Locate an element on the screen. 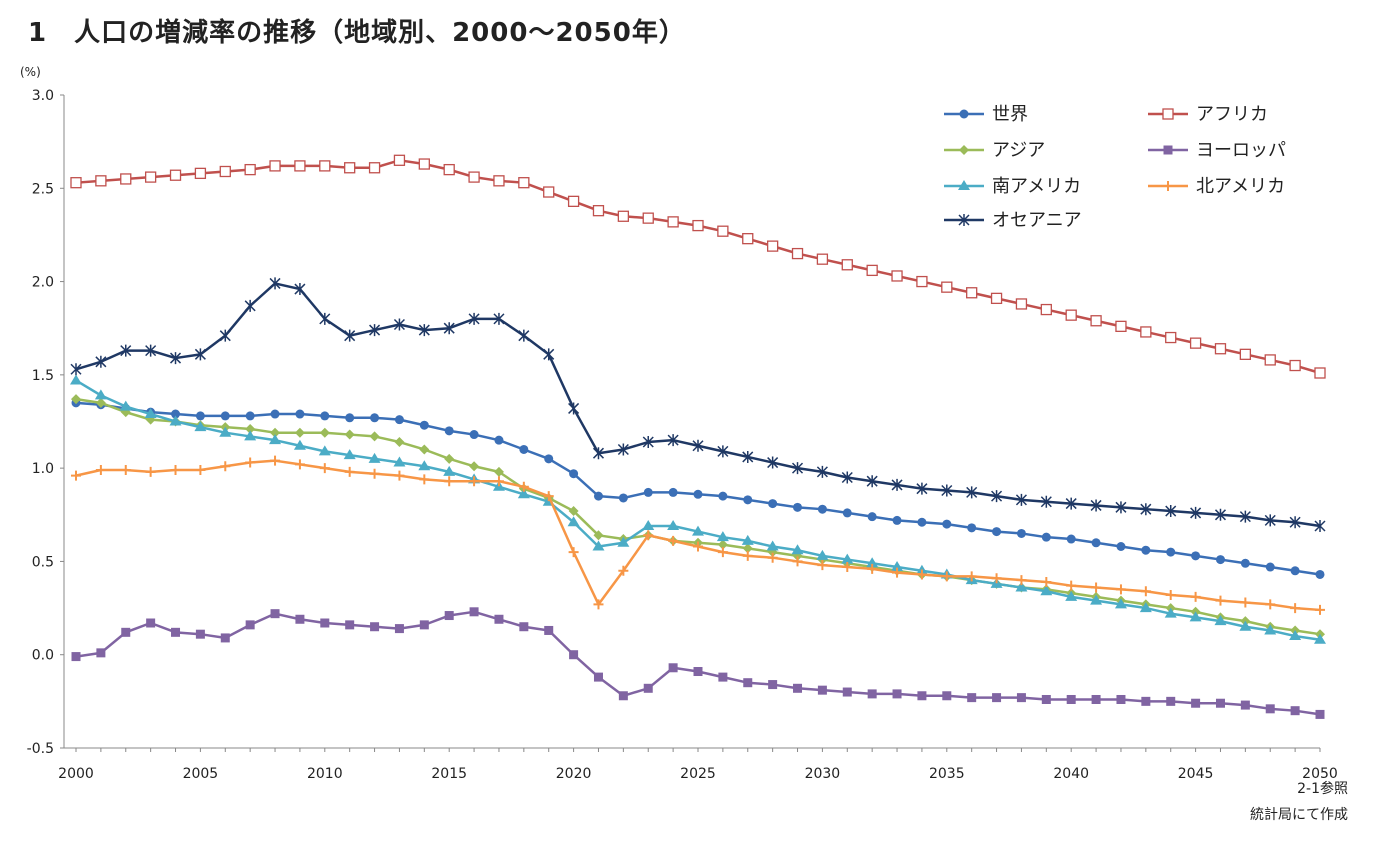  legend-label: オセアニア is located at coordinates (1037, 220).